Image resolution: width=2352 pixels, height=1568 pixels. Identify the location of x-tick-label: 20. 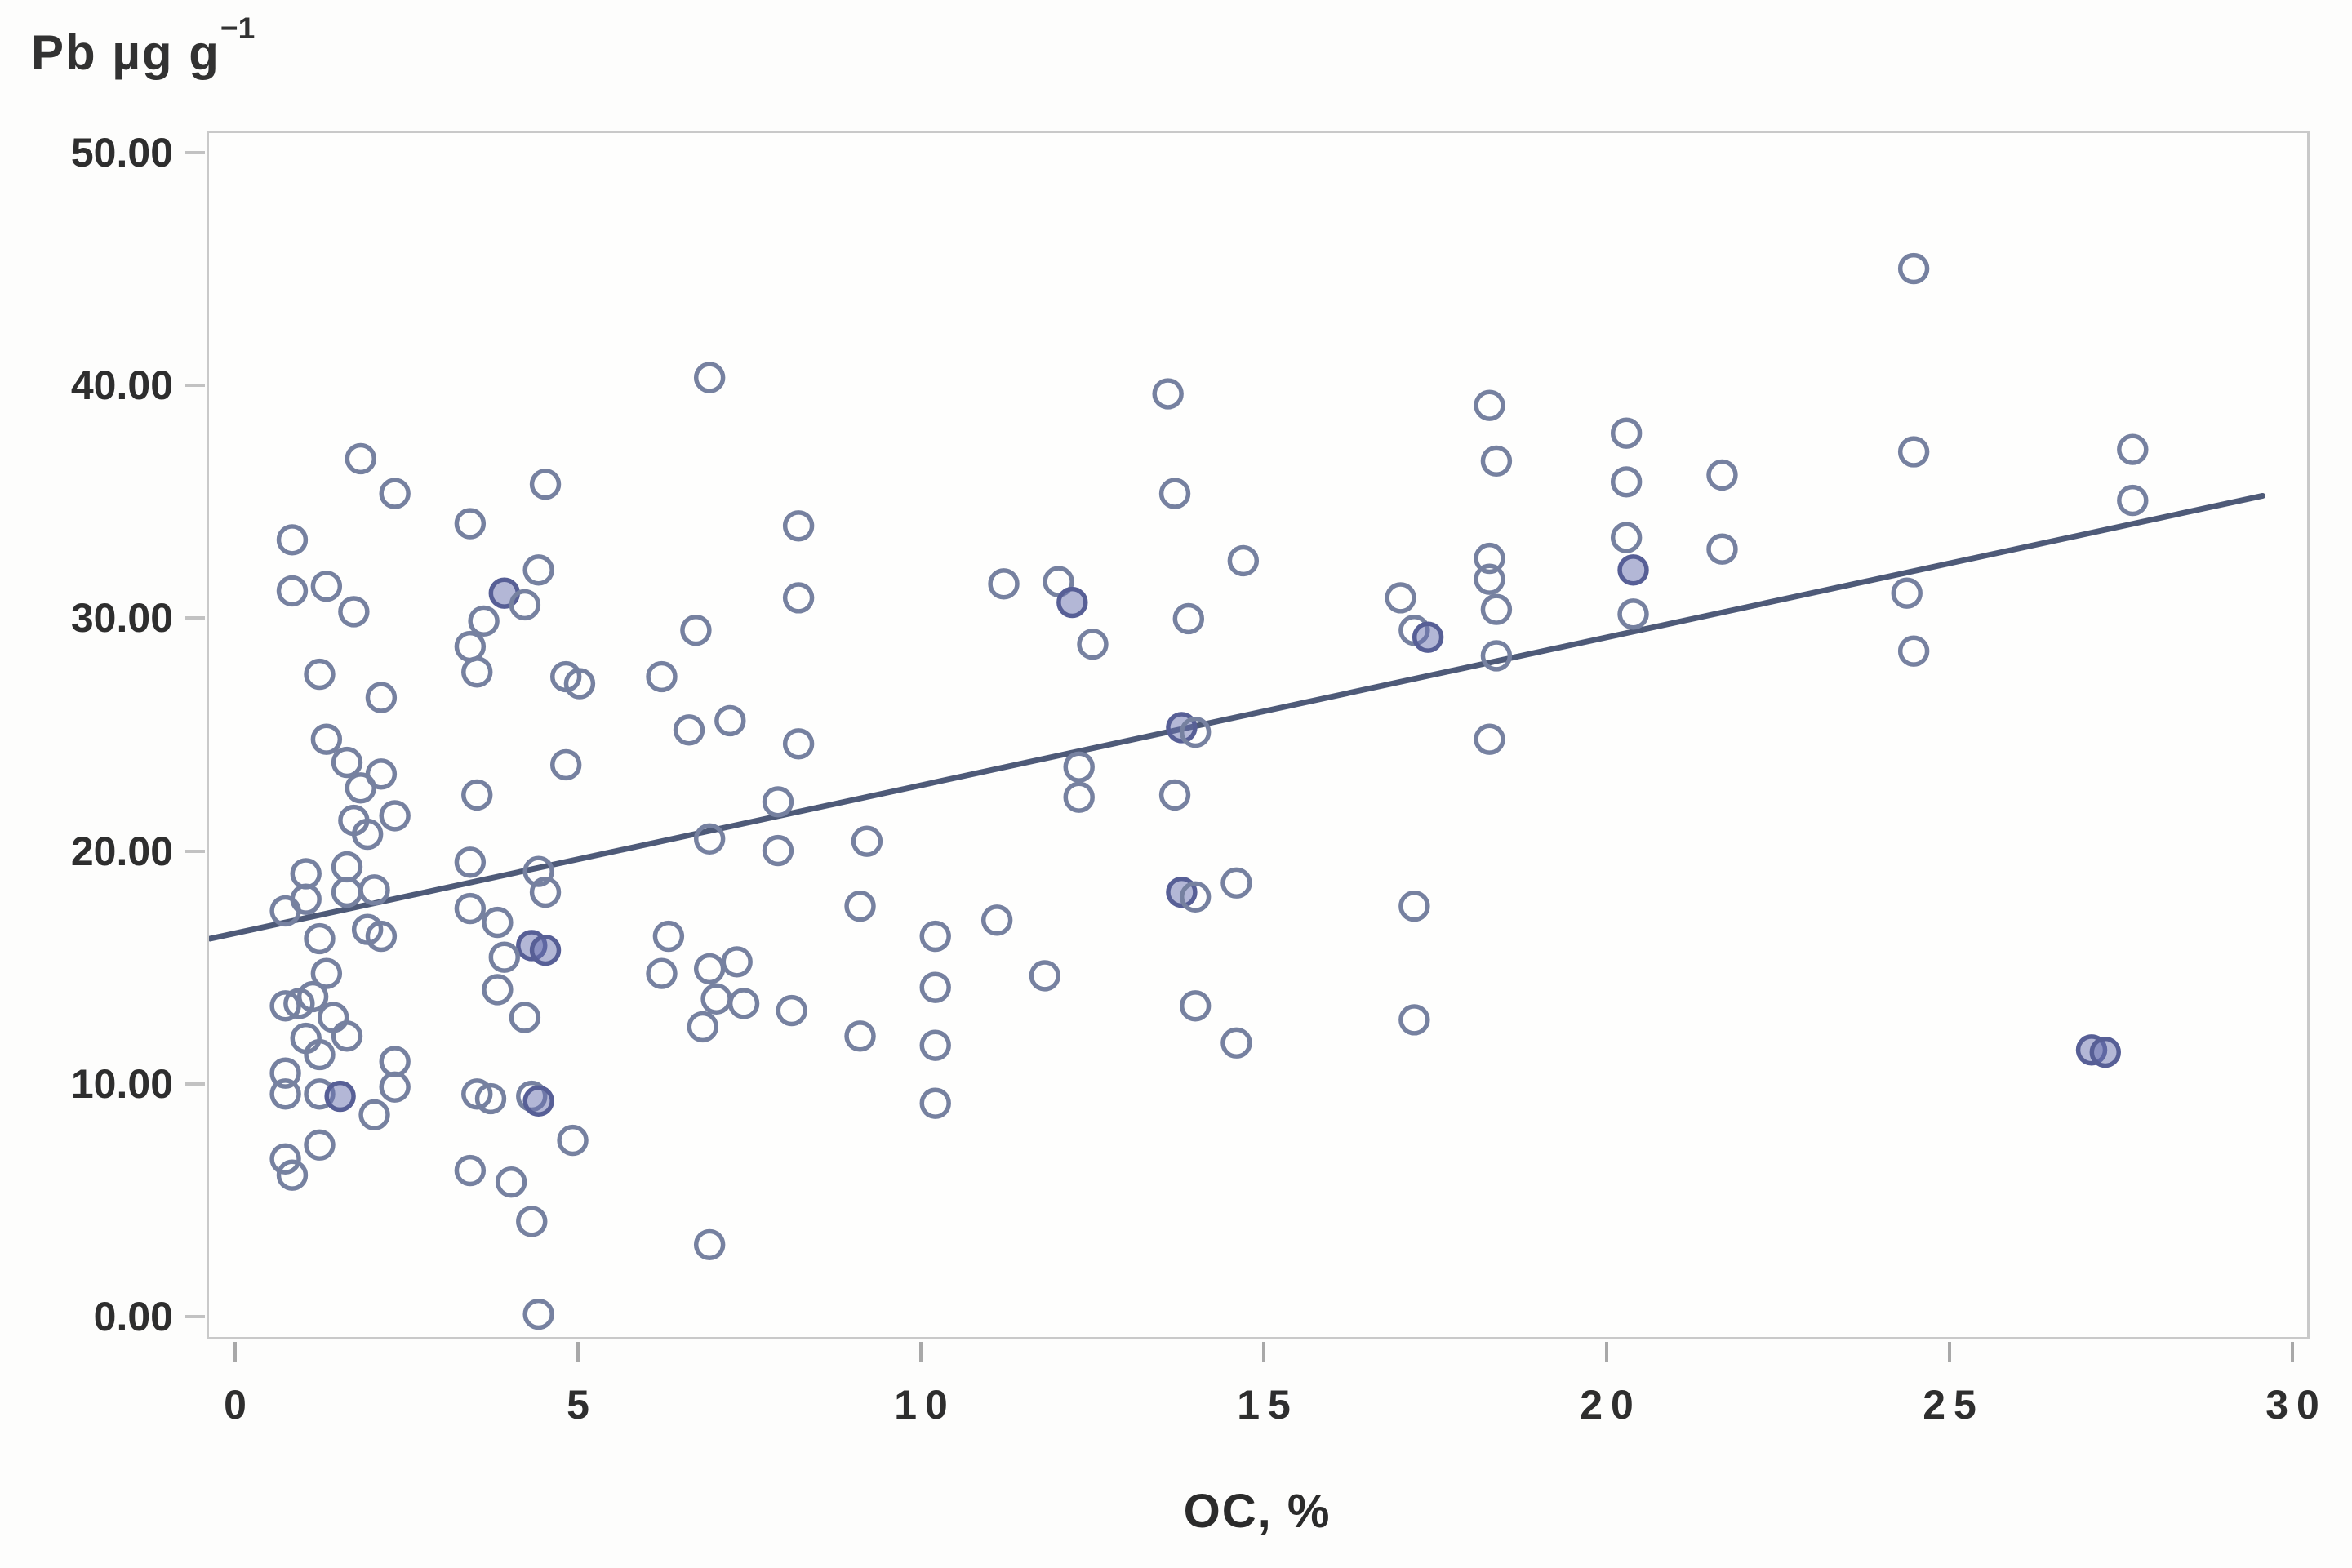
(1611, 1405).